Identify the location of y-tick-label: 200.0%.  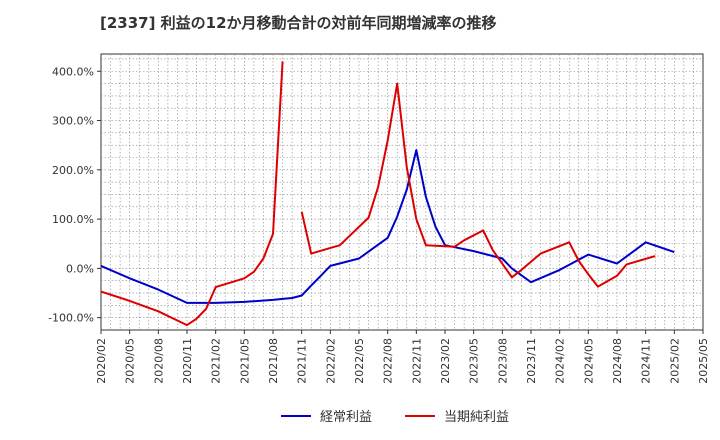
(73, 170).